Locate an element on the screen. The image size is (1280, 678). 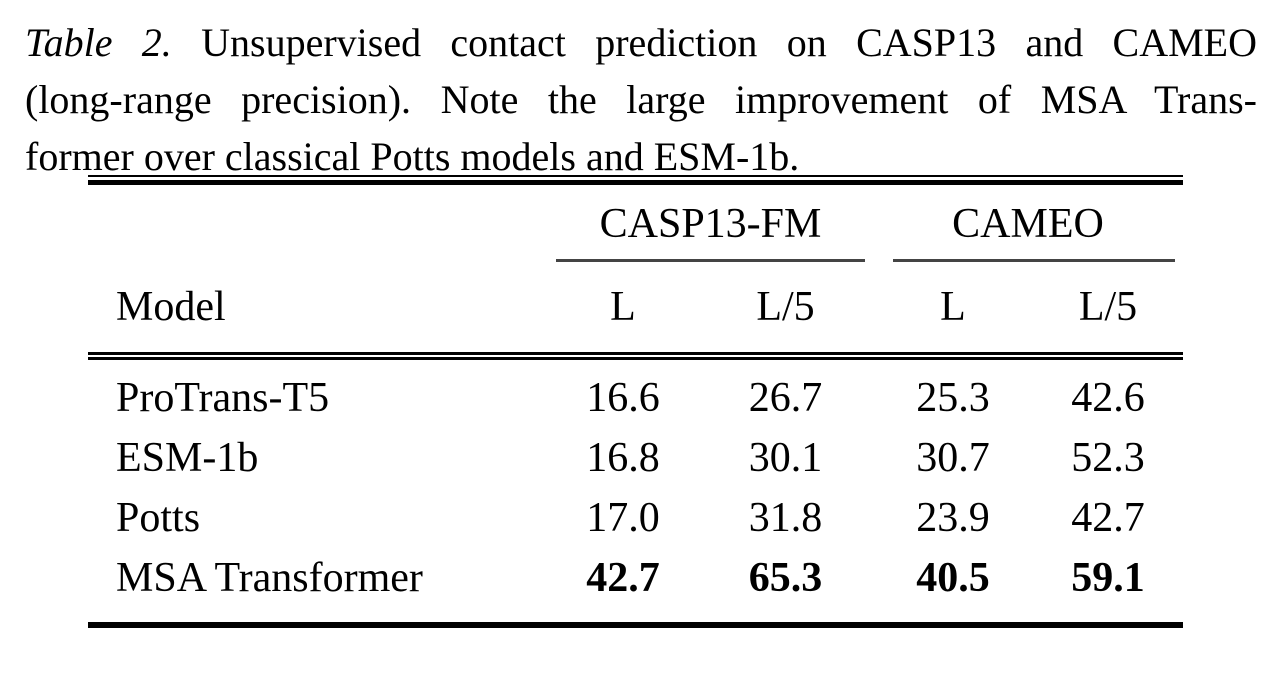
value-cell: 65.3 is located at coordinates (785, 578).